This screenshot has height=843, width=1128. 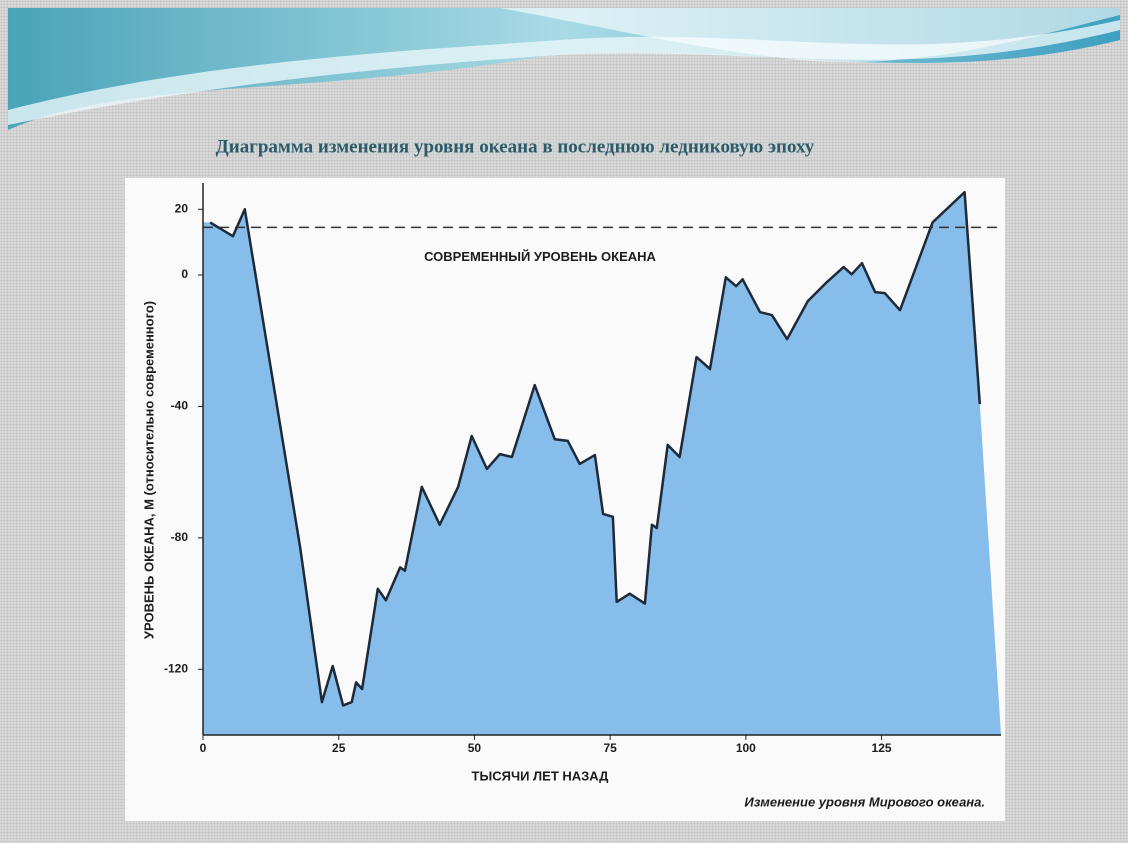 What do you see at coordinates (182, 208) in the screenshot?
I see `y-tick-label: 20` at bounding box center [182, 208].